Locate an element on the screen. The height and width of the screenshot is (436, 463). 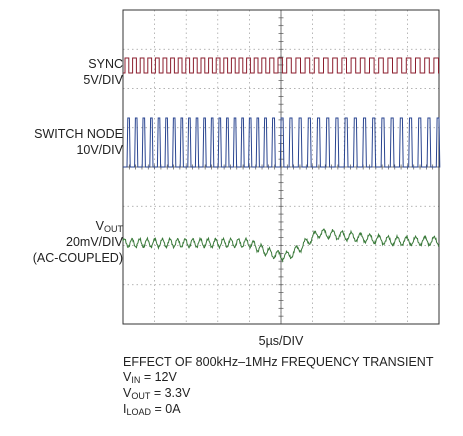
condition-iload: ILOAD = 0A is located at coordinates (152, 409).